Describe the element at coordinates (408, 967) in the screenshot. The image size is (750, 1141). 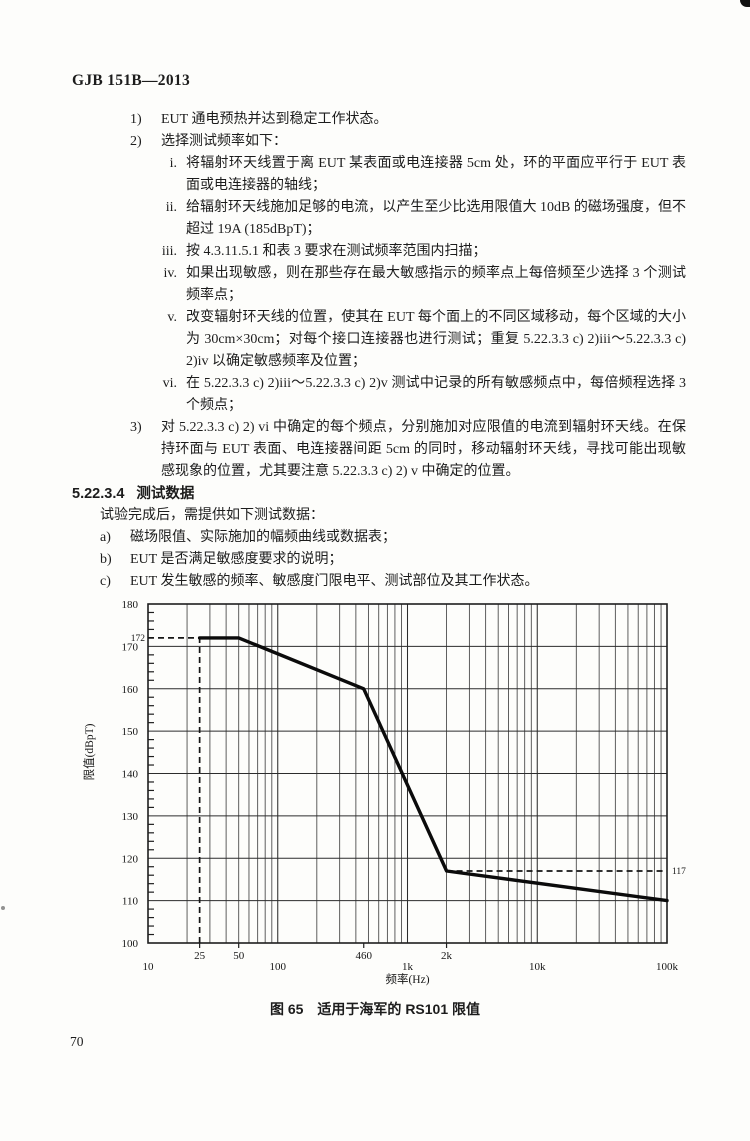
I see `svg-text: 1k` at that location.